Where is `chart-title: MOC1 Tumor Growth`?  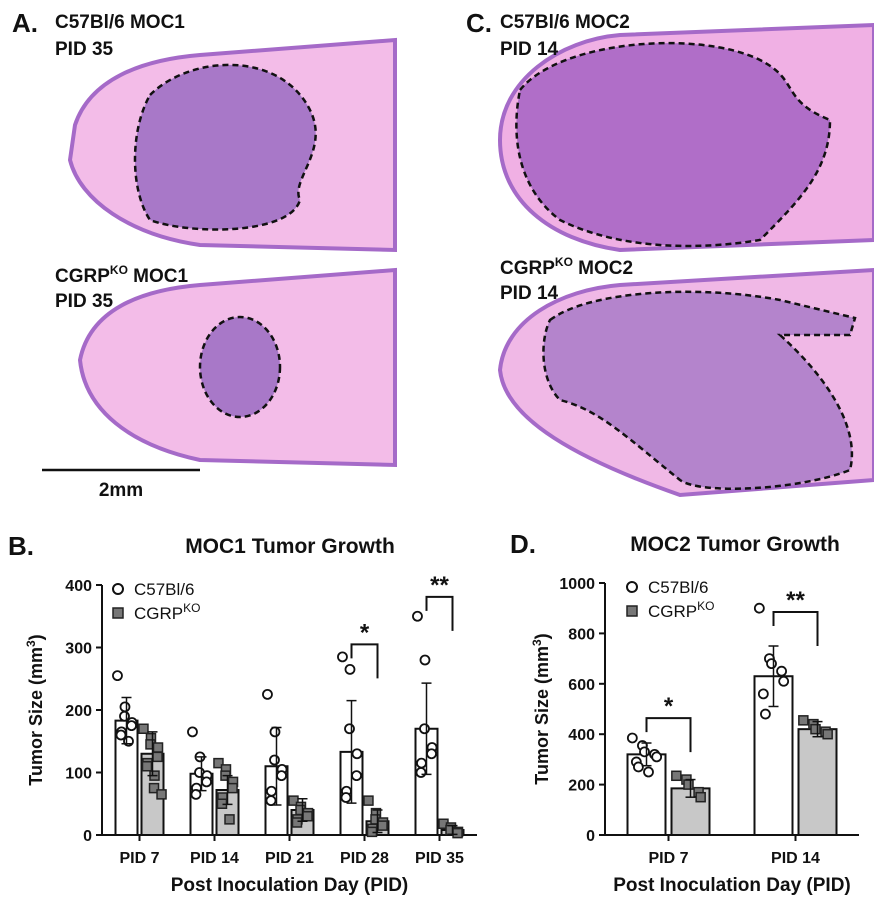 chart-title: MOC1 Tumor Growth is located at coordinates (290, 546).